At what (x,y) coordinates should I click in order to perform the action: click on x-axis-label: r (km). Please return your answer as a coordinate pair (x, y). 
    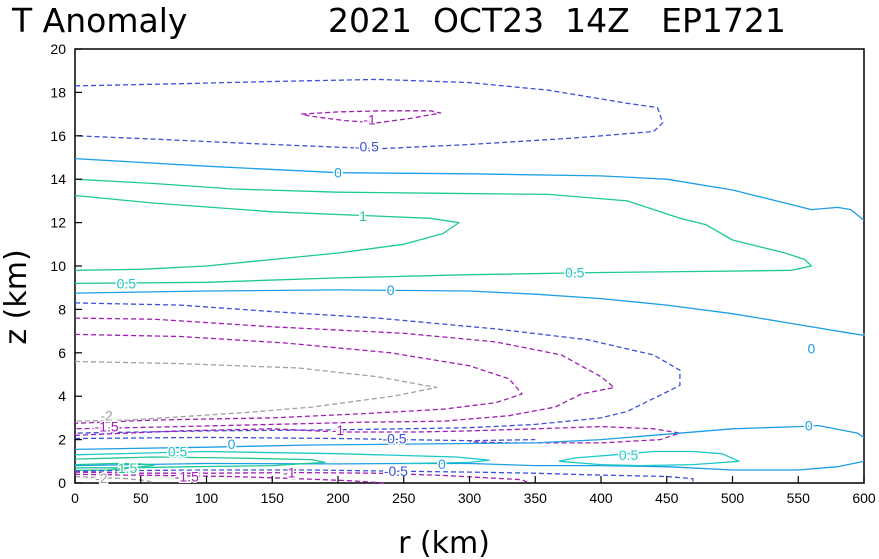
    Looking at the image, I should click on (444, 542).